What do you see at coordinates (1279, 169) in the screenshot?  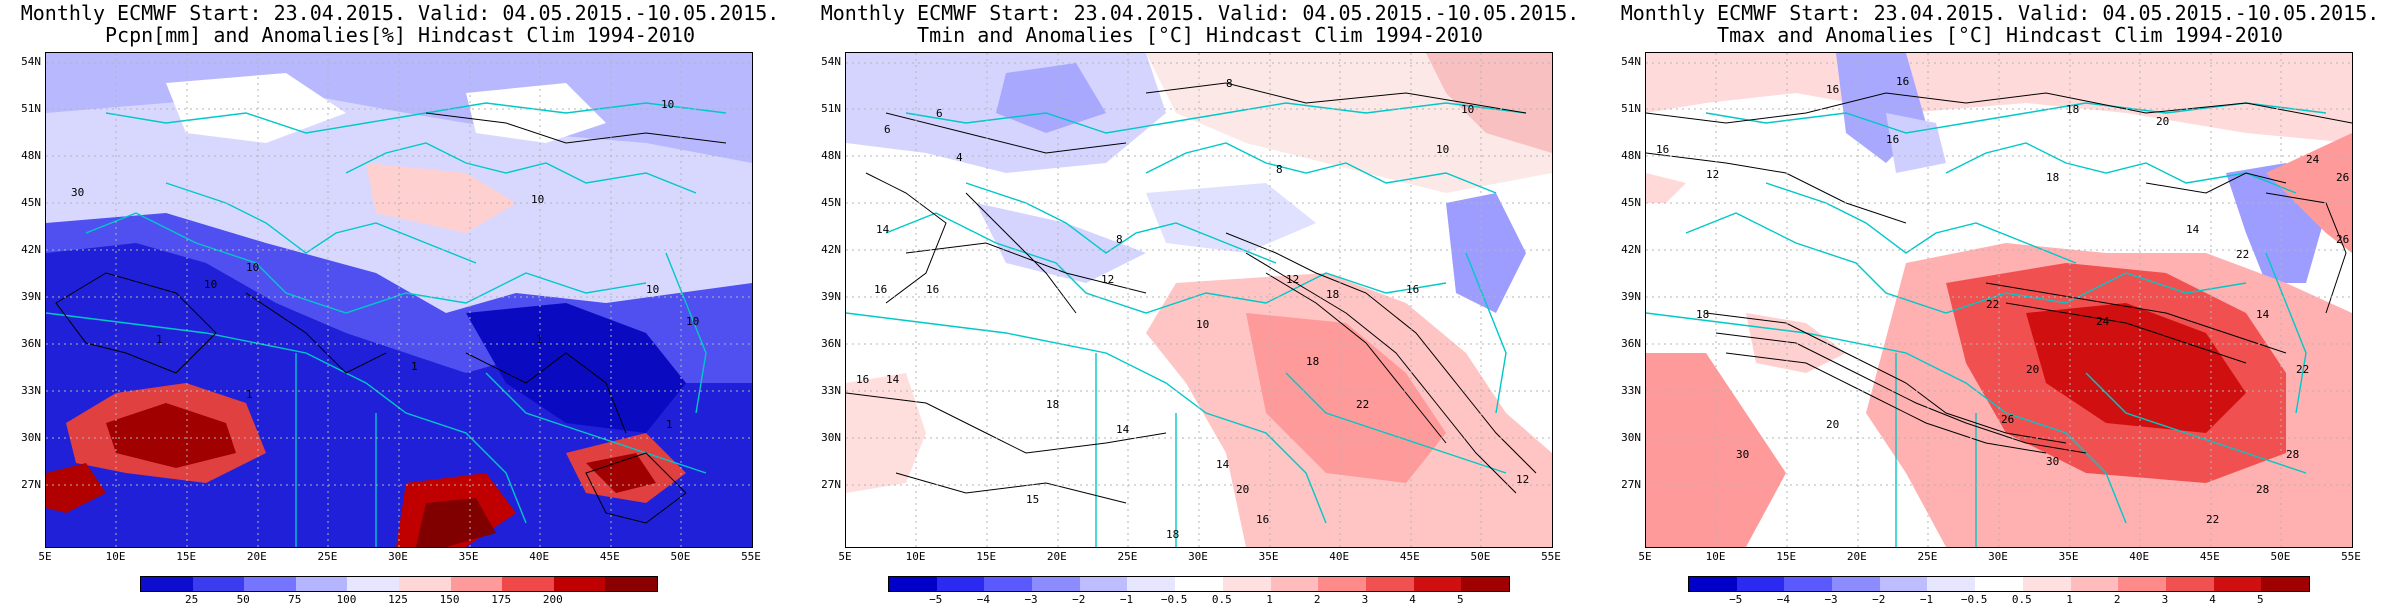 I see `contour-label: 8` at bounding box center [1279, 169].